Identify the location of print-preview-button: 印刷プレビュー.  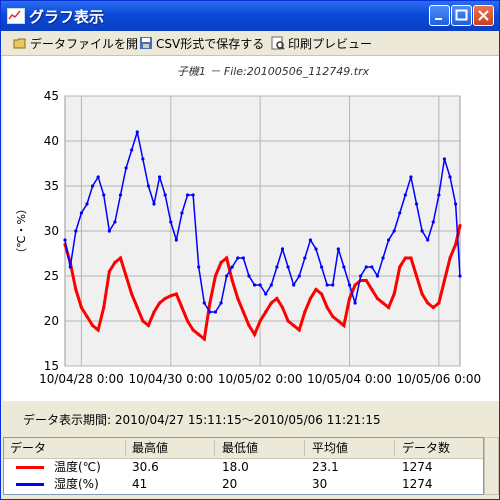
(321, 43).